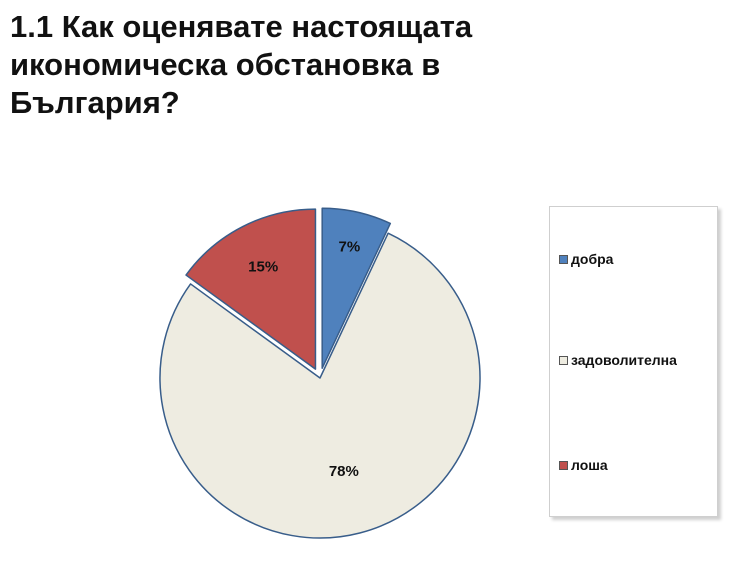 The height and width of the screenshot is (573, 740). Describe the element at coordinates (350, 246) in the screenshot. I see `data-label-dobra: 7%` at that location.